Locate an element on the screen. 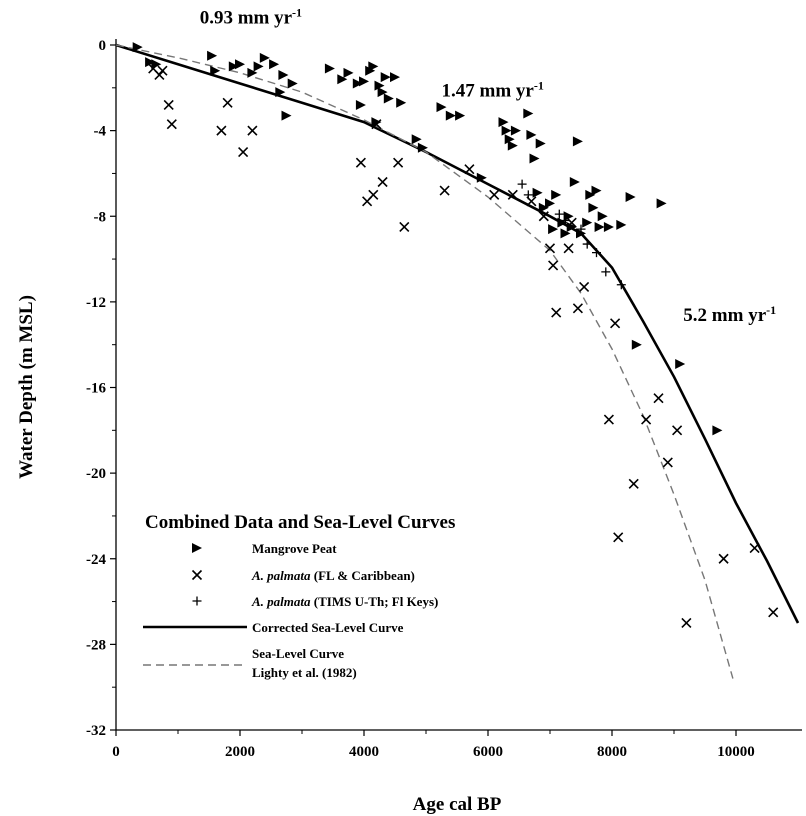  rate-annotation: 1.47 mm yr-1 is located at coordinates (493, 89).